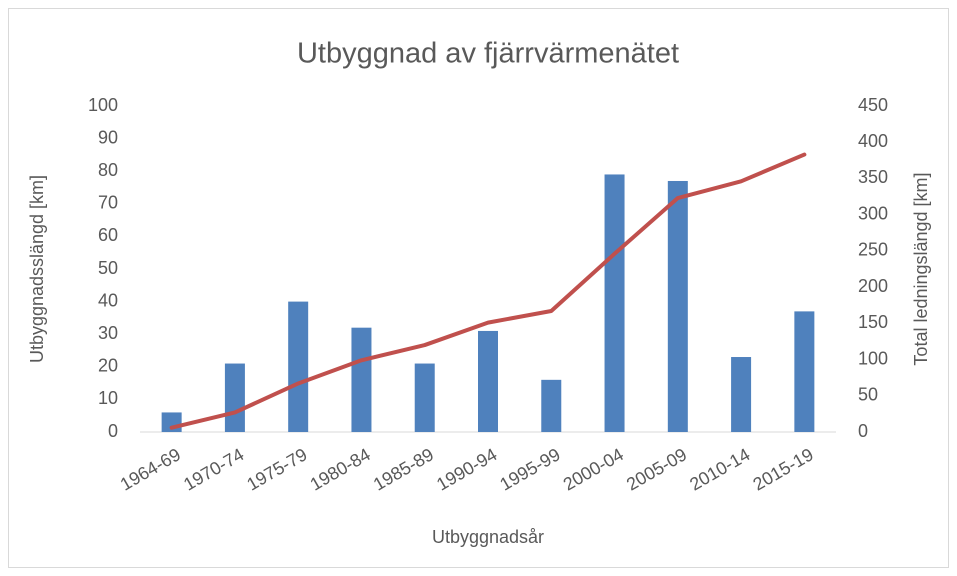 The image size is (957, 576). What do you see at coordinates (873, 141) in the screenshot?
I see `y2-tick-label: 400` at bounding box center [873, 141].